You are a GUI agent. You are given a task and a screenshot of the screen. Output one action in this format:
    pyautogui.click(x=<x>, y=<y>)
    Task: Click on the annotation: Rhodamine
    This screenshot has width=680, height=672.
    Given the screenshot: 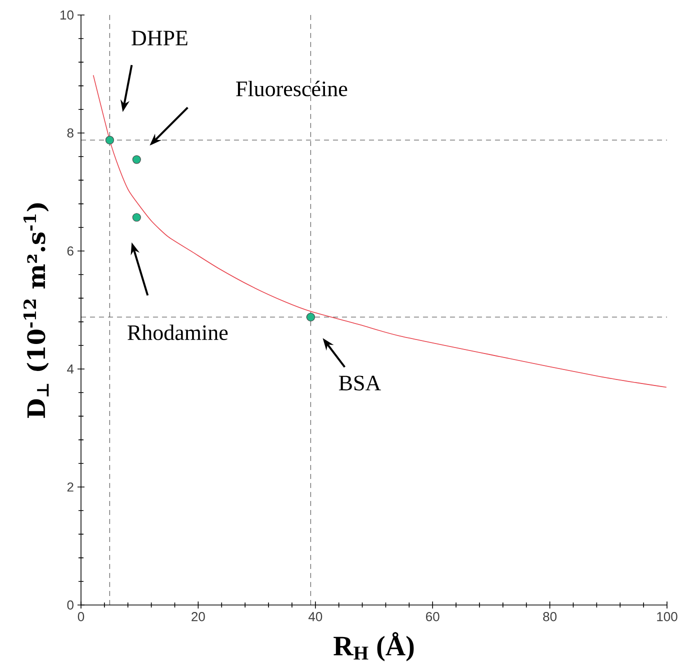 What is the action you would take?
    pyautogui.click(x=178, y=332)
    